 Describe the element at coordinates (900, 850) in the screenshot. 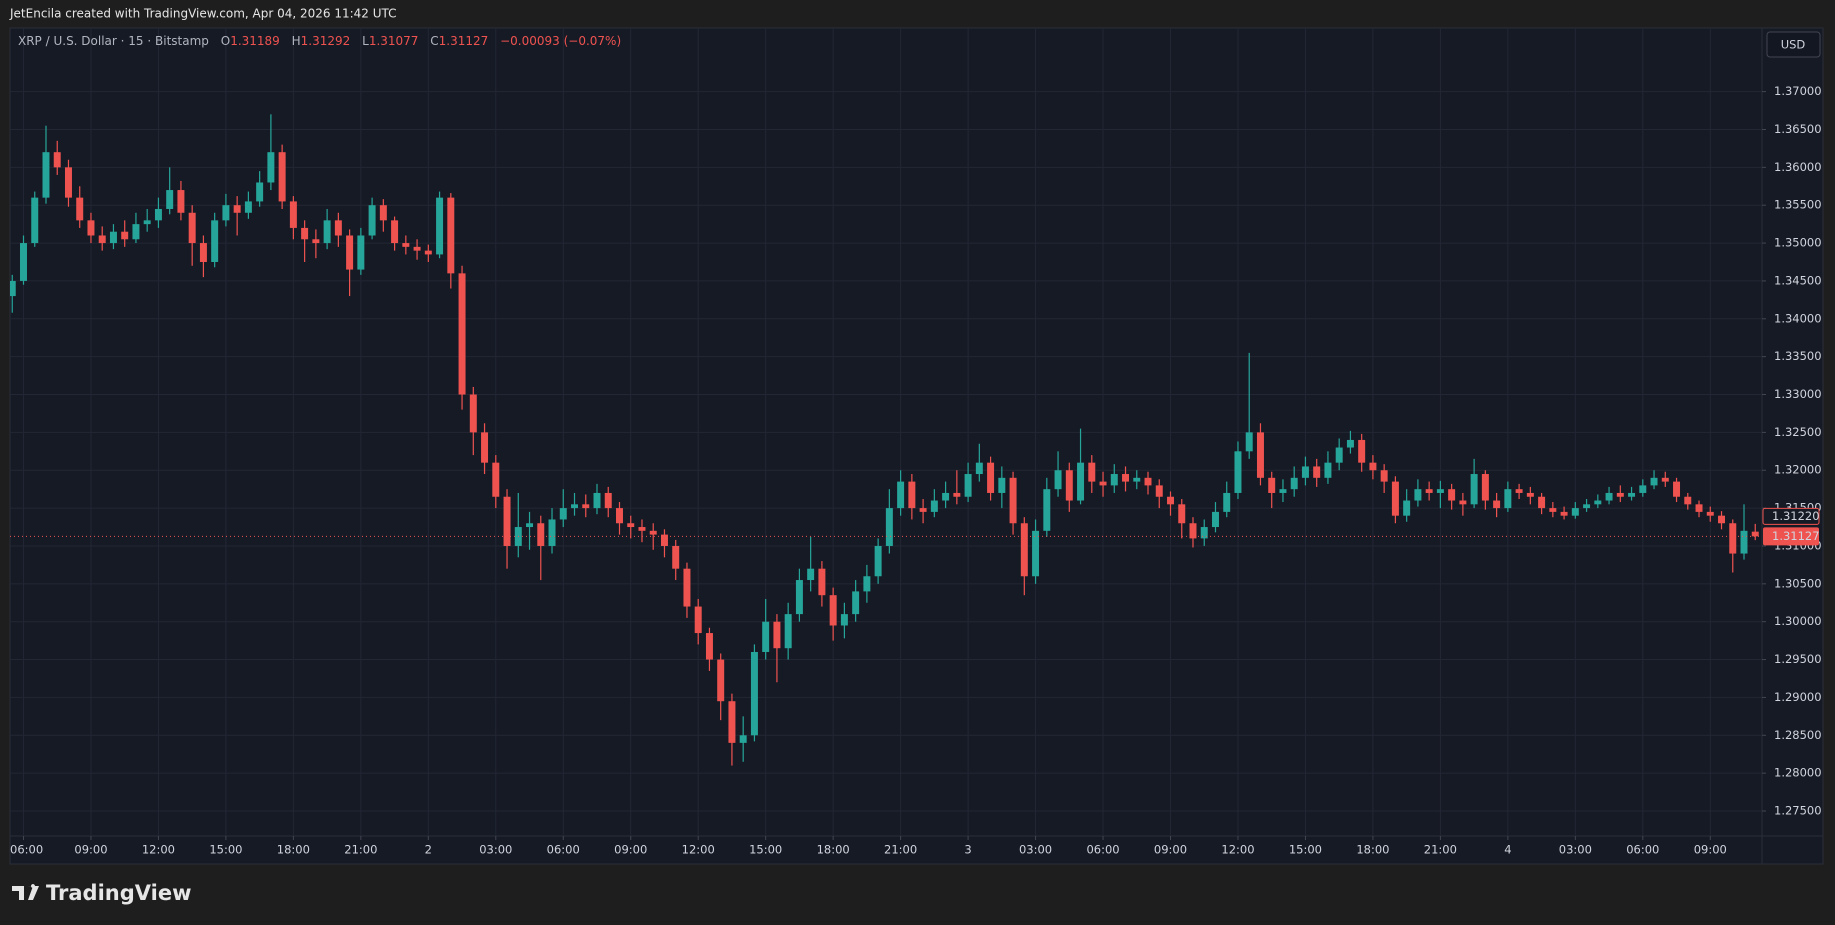

I see `x-tick-label: 21:00` at that location.